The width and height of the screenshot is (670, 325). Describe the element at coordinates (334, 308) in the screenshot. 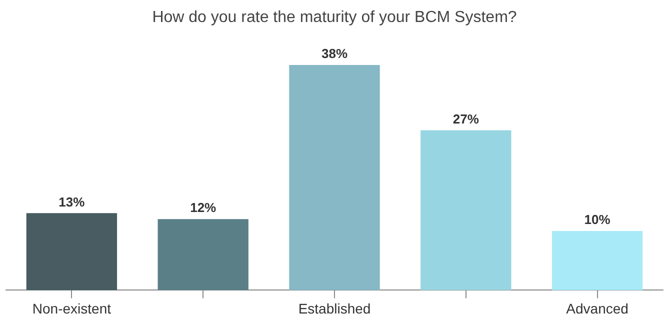

I see `x-tick-label: Established` at that location.